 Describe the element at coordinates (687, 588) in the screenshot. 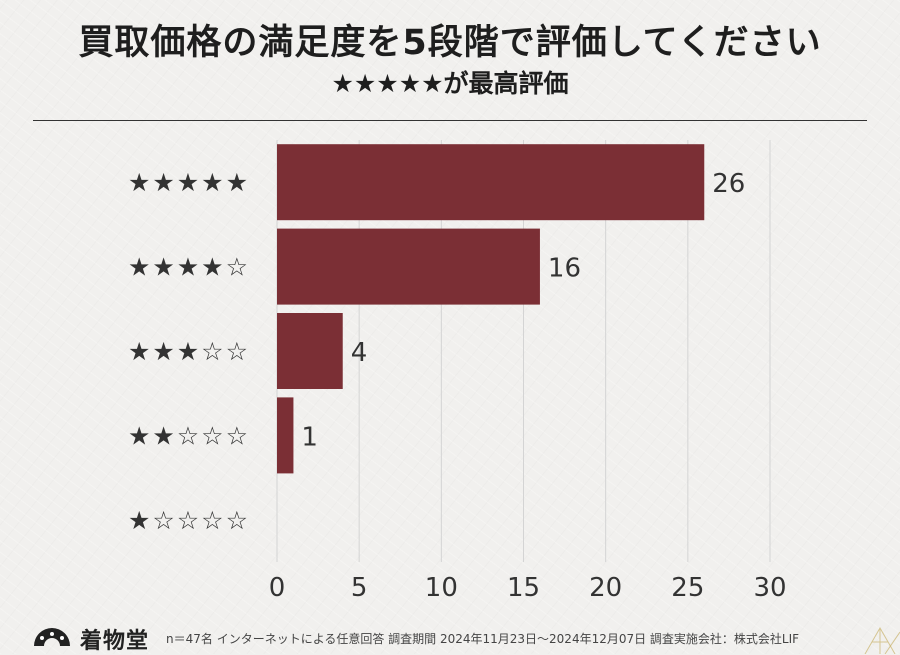

I see `x-tick-label: 25` at that location.